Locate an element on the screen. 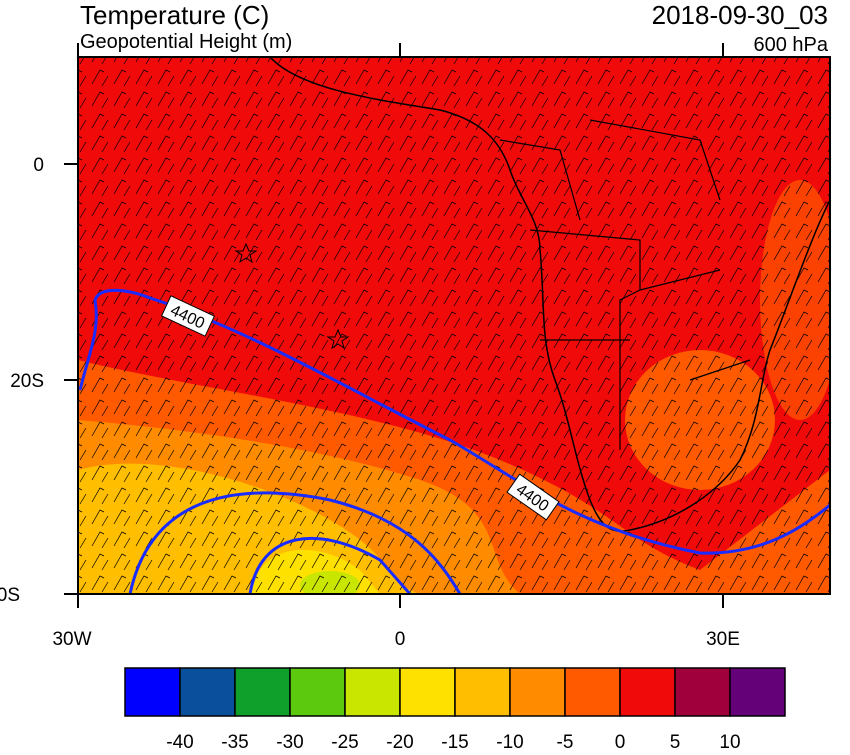  lat-label: 40S is located at coordinates (10, 595).